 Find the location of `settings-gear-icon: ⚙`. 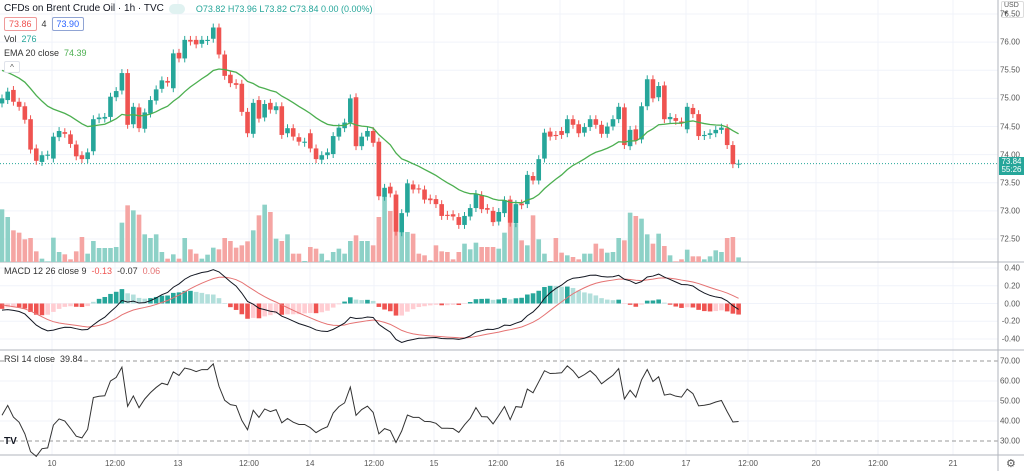

settings-gear-icon: ⚙ is located at coordinates (1011, 464).